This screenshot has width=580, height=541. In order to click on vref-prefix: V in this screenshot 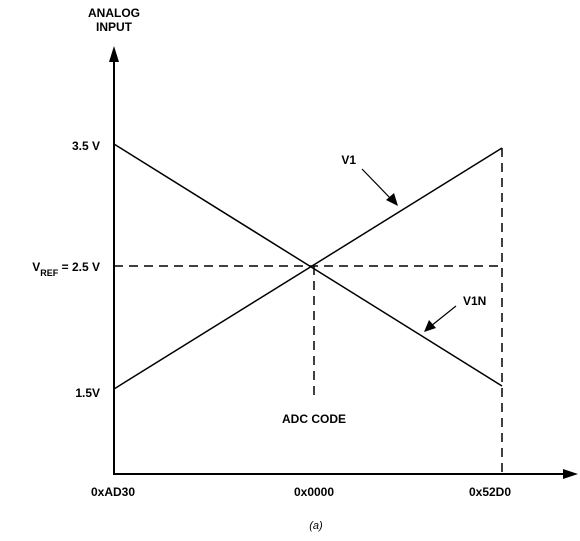, I will do `click(36, 267)`.